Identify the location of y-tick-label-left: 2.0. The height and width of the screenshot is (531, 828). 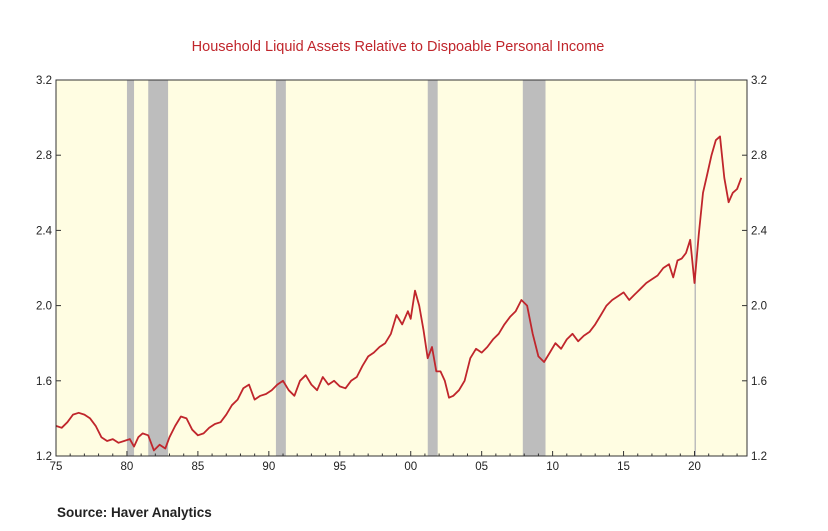
(44, 307).